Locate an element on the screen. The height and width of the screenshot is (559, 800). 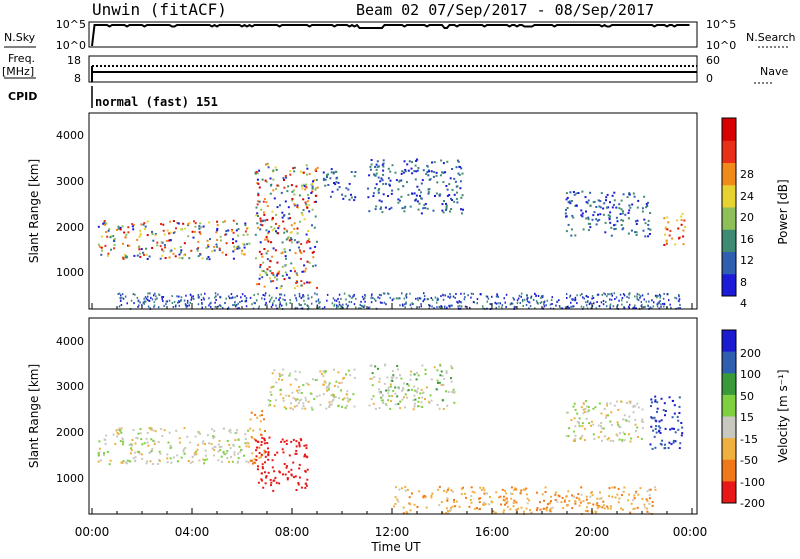
power-cbar-tick-24: 24 is located at coordinates (747, 196).